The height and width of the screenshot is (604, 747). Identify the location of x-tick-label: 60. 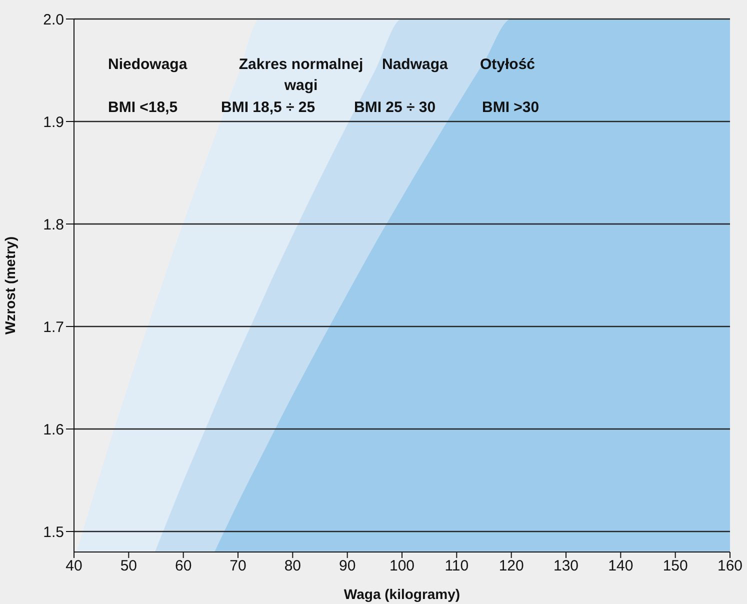
(183, 566).